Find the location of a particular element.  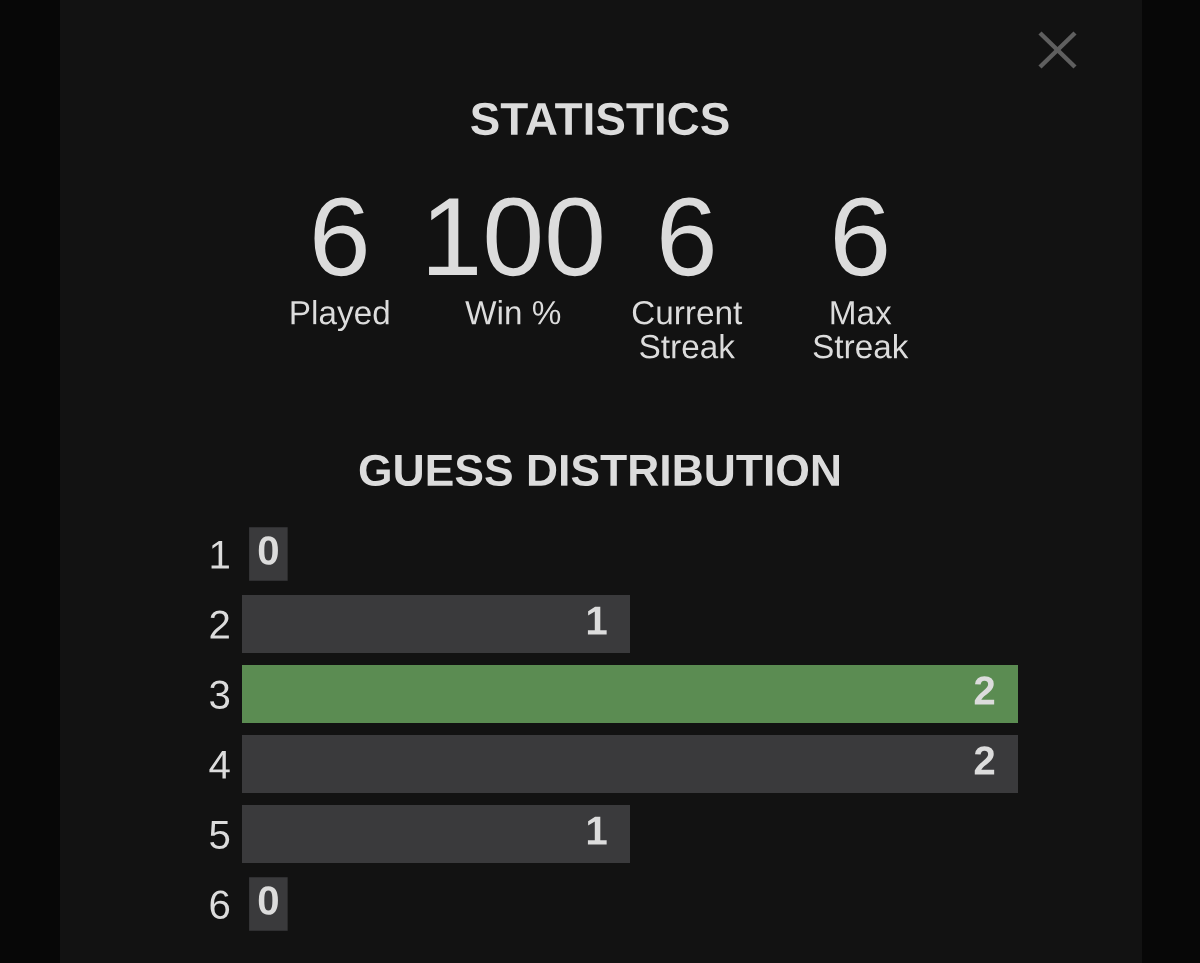

data-label: 100 is located at coordinates (515, 237).